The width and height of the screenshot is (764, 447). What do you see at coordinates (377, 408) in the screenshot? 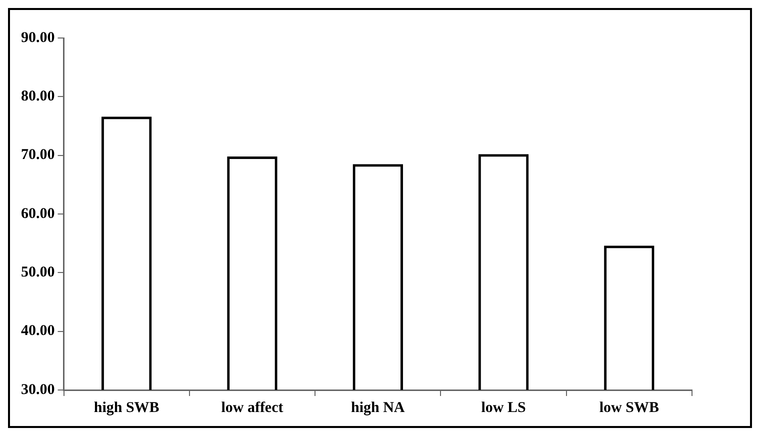
I see `x-tick-label: high NA` at bounding box center [377, 408].